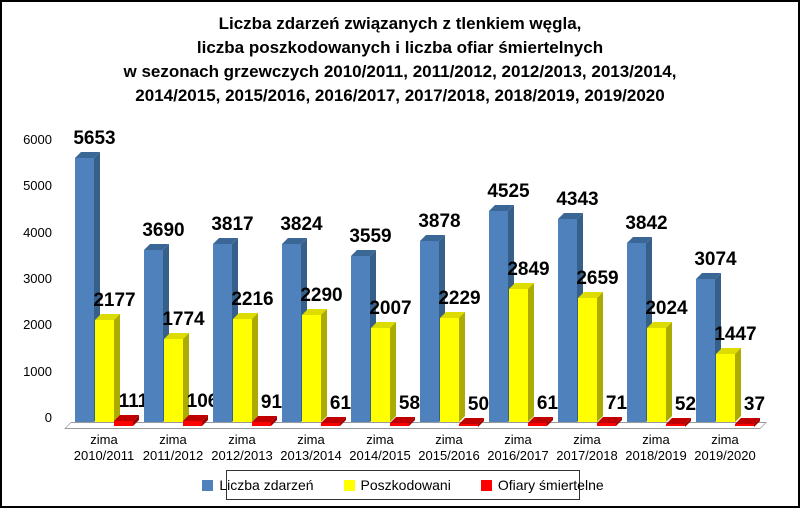 Image resolution: width=800 pixels, height=508 pixels. What do you see at coordinates (390, 309) in the screenshot?
I see `data-label: 2007` at bounding box center [390, 309].